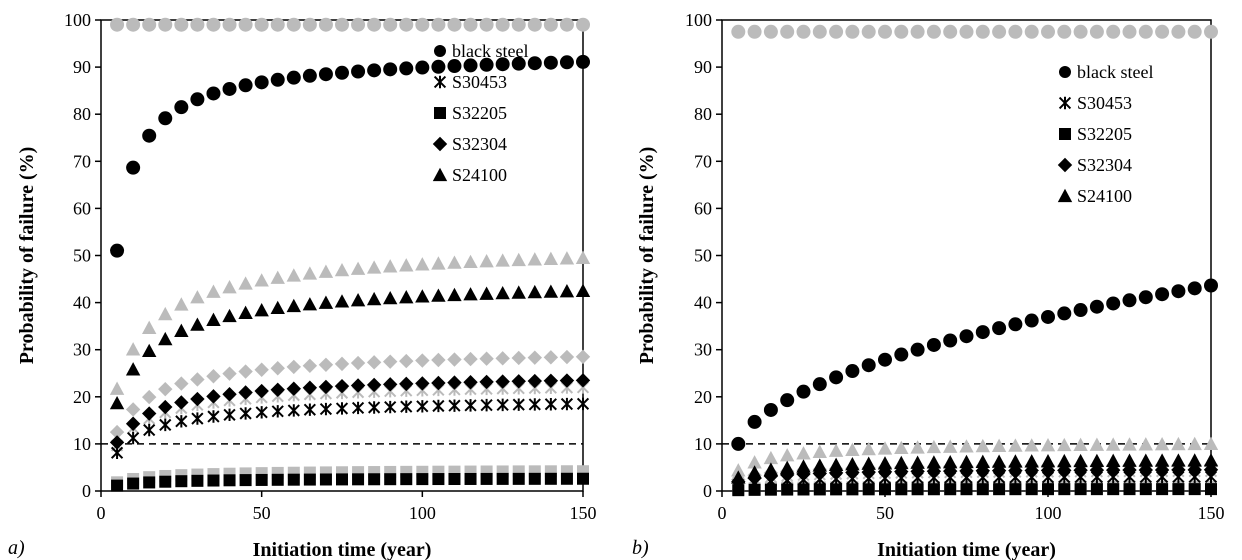  I want to click on legend-label: S32304, so click(479, 144).